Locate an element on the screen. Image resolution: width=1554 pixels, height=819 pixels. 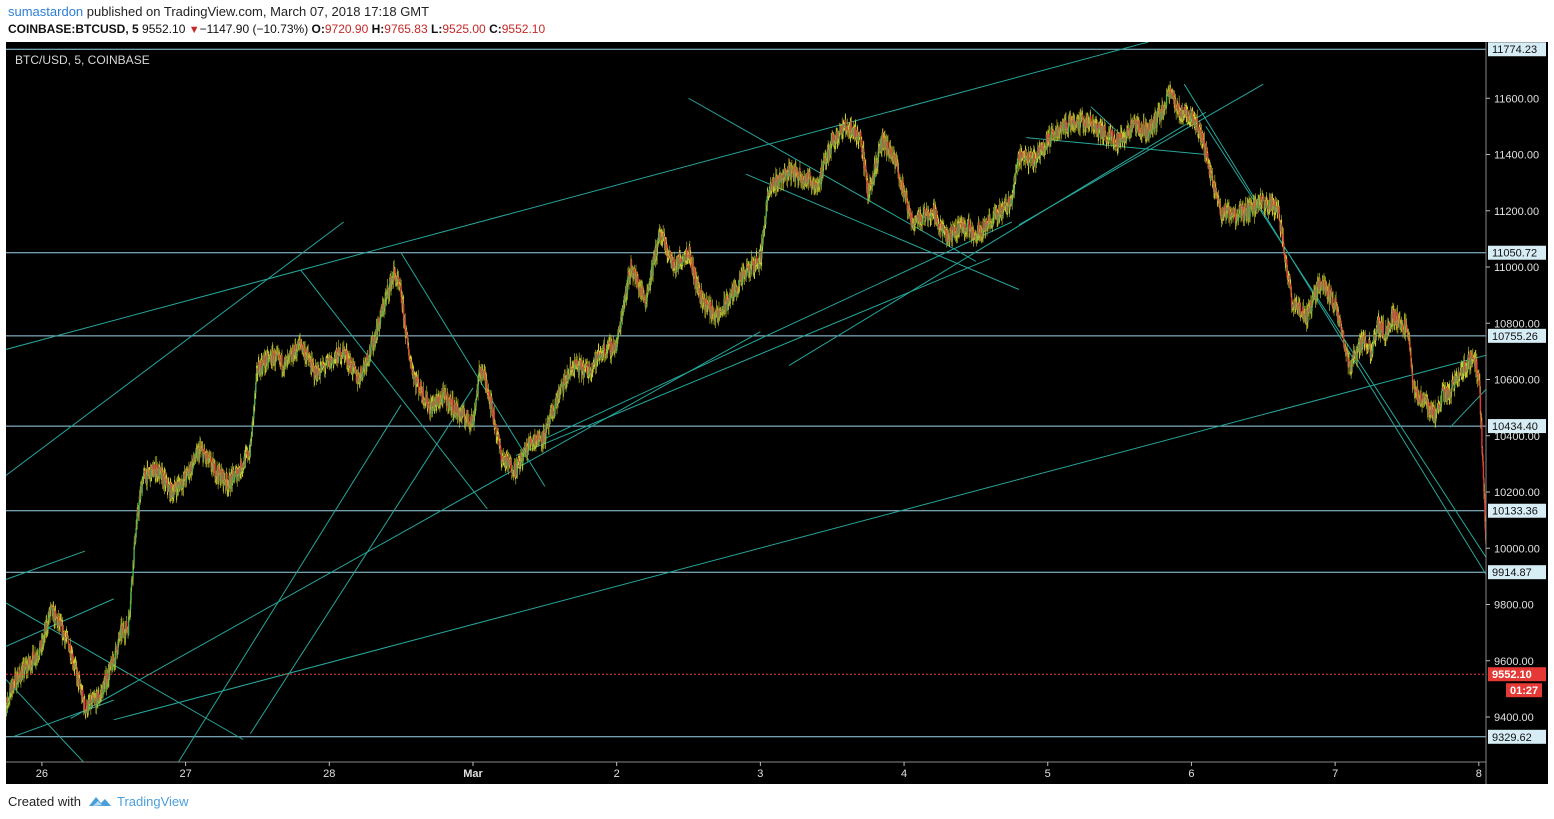
change-value: −1147.90 (−10.73%) is located at coordinates (254, 29).